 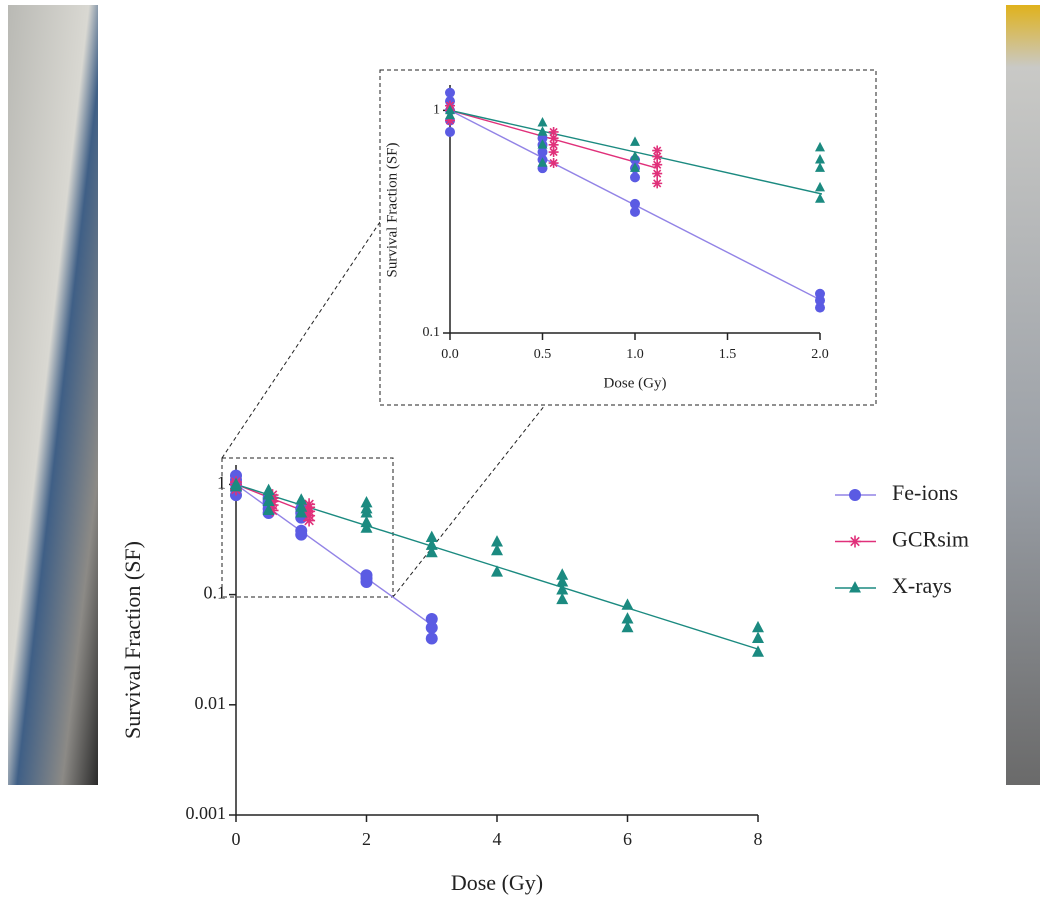 I want to click on x-tick-label: 0, so click(x=236, y=839).